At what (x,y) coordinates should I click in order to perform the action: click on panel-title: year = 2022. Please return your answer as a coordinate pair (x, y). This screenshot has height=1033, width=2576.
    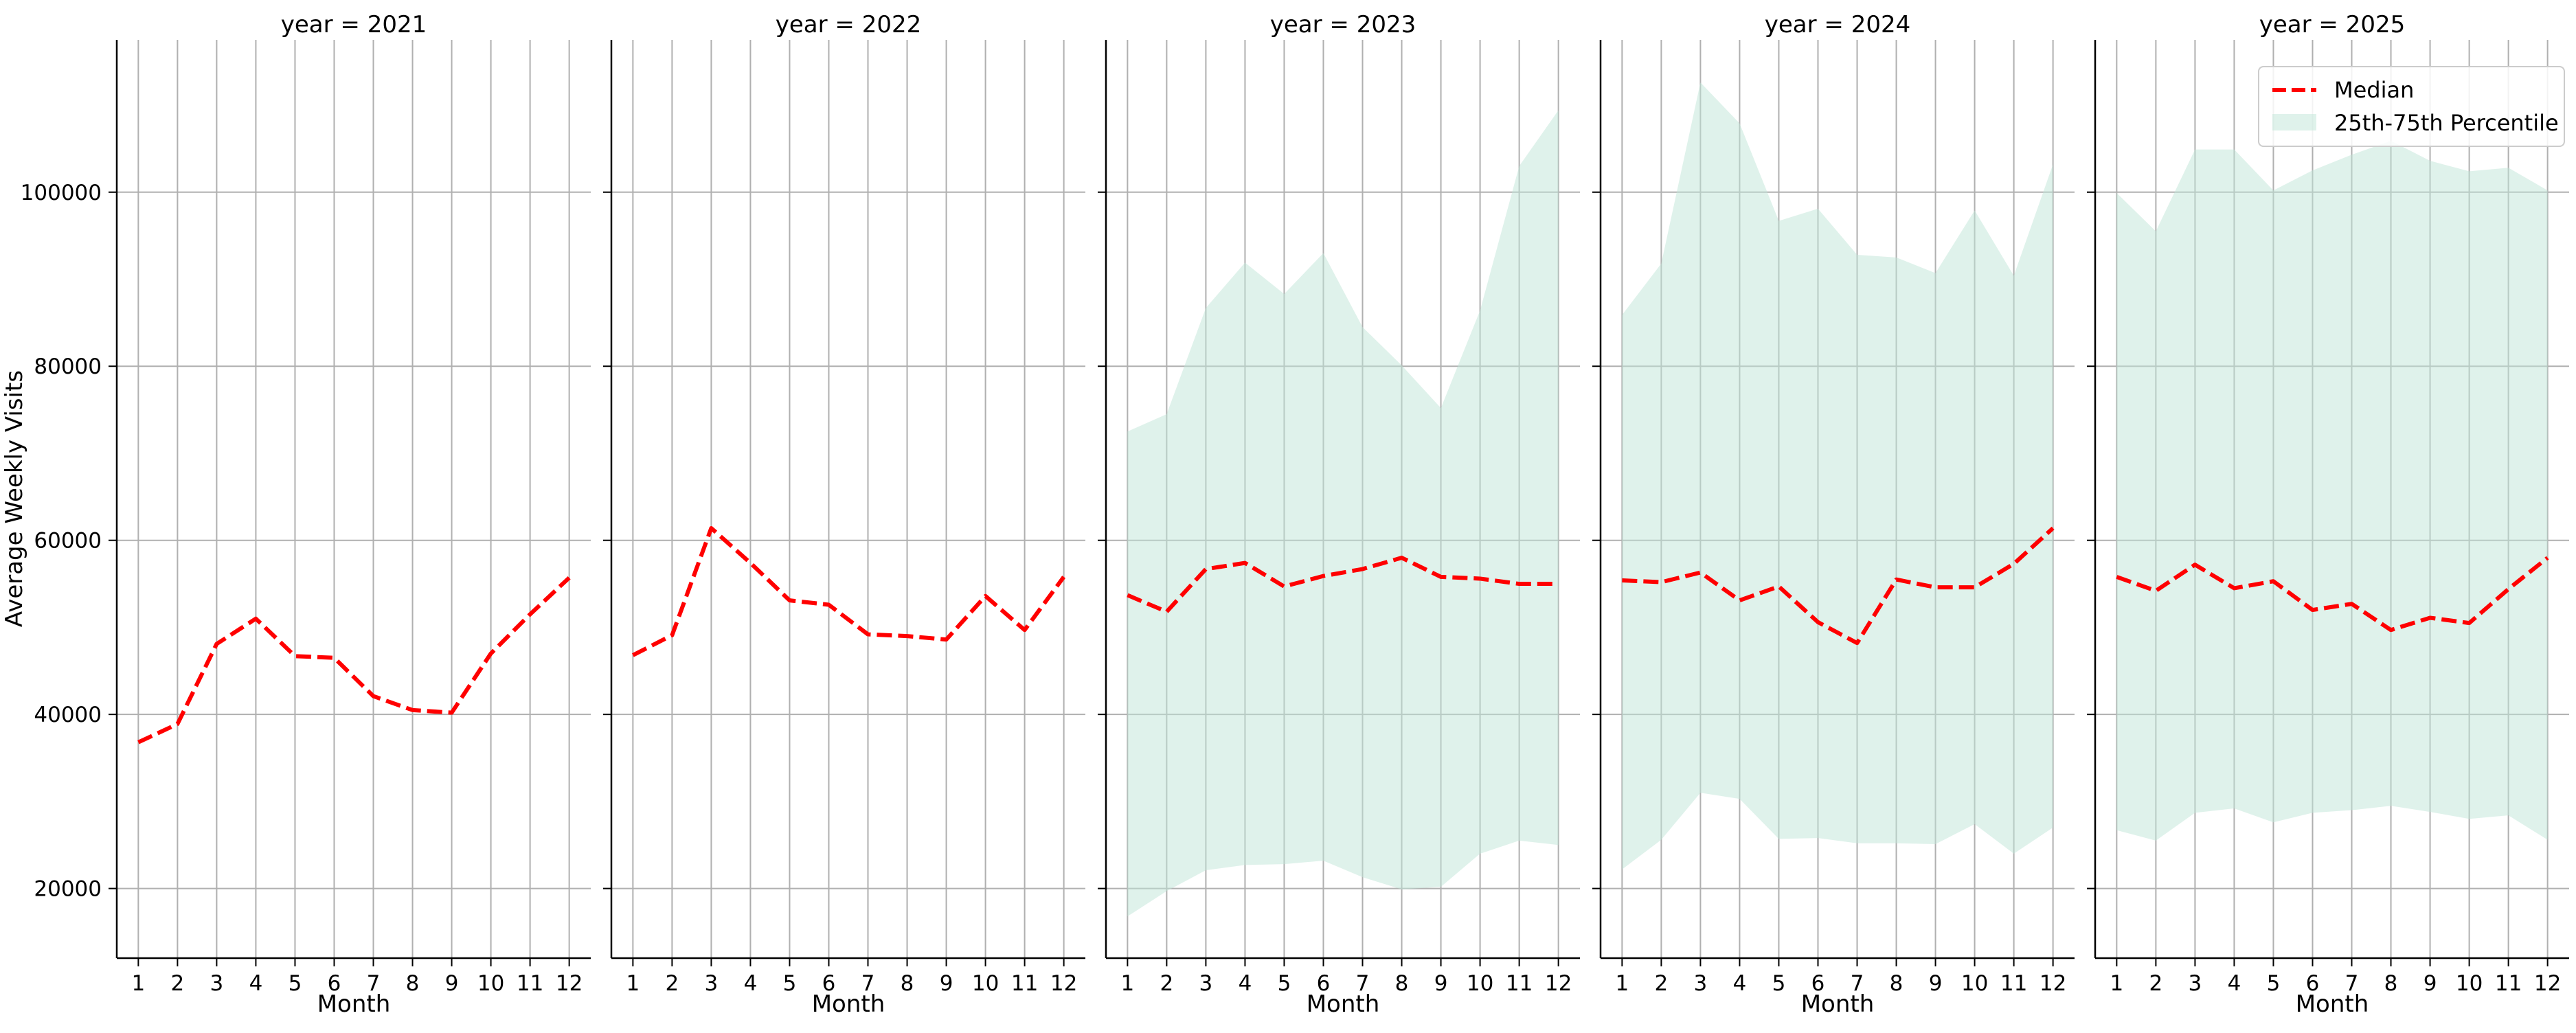
    Looking at the image, I should click on (848, 24).